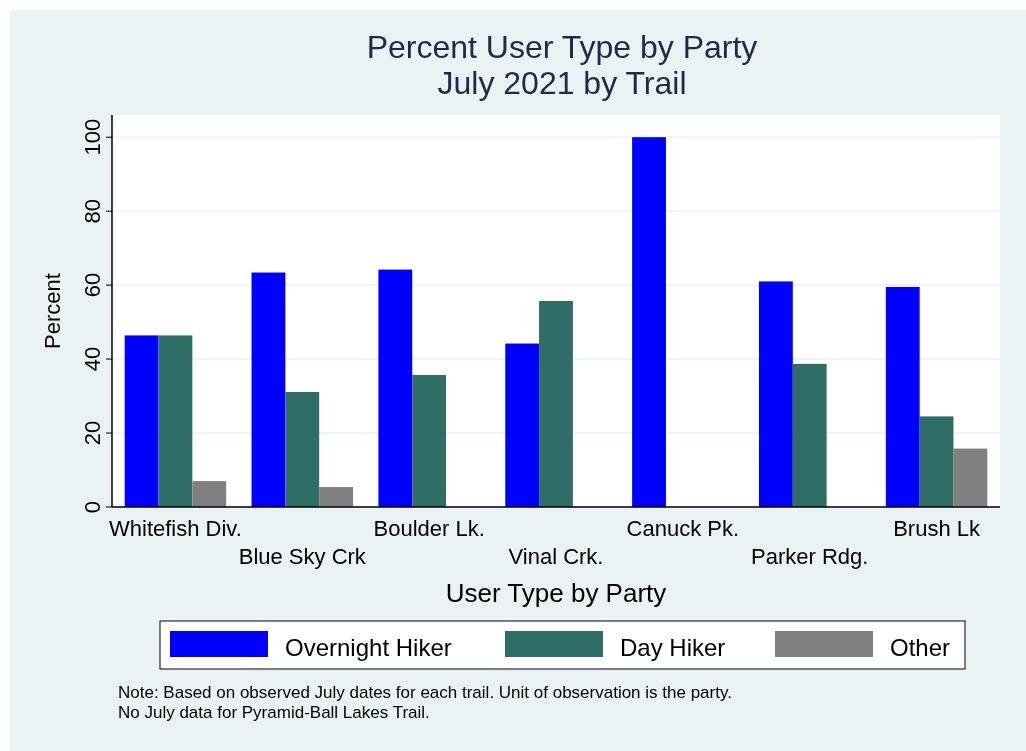  I want to click on x-tick-label: Boulder Lk., so click(429, 528).